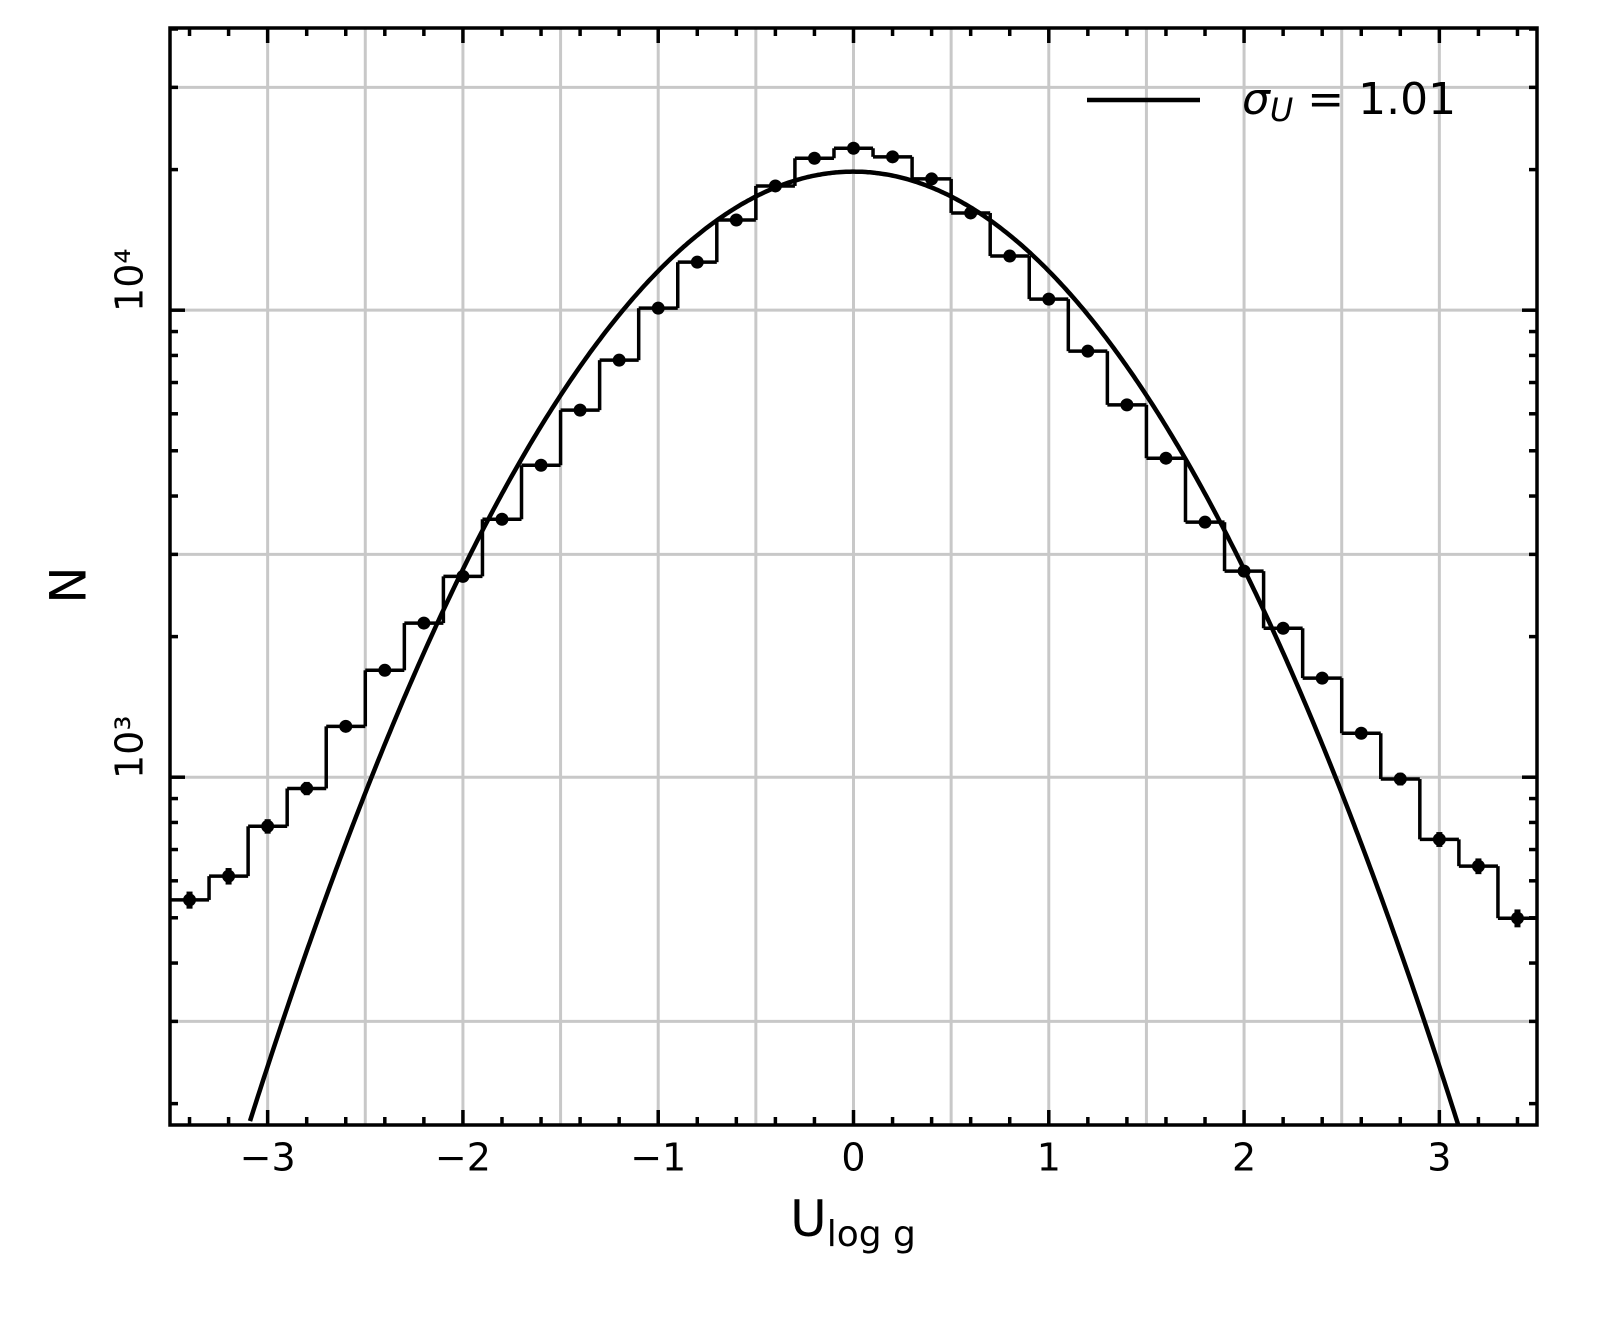 This screenshot has height=1335, width=1600. I want to click on x-tick-label: 1, so click(1049, 1158).